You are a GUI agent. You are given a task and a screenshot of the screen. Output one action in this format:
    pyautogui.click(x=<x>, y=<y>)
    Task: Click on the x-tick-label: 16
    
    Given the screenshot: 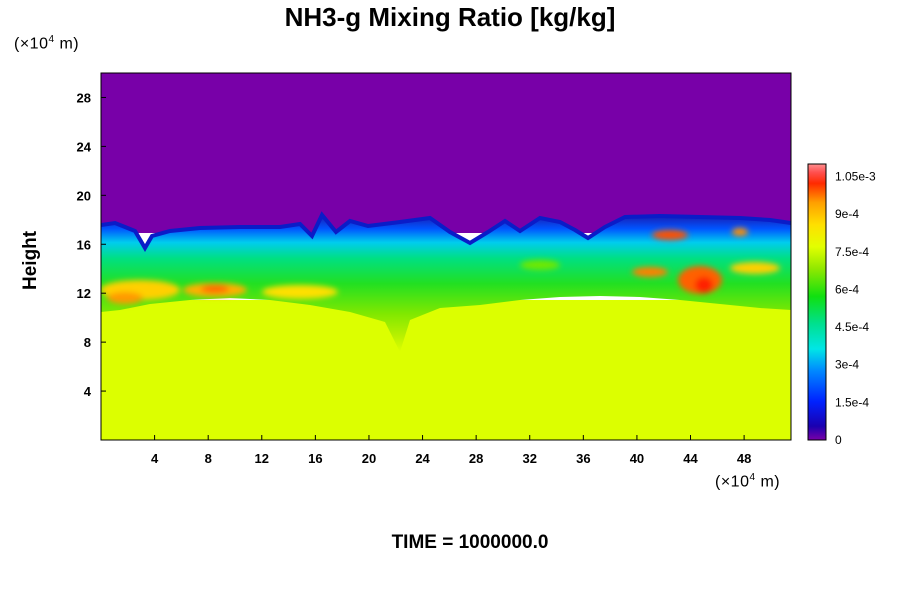 What is the action you would take?
    pyautogui.click(x=315, y=458)
    